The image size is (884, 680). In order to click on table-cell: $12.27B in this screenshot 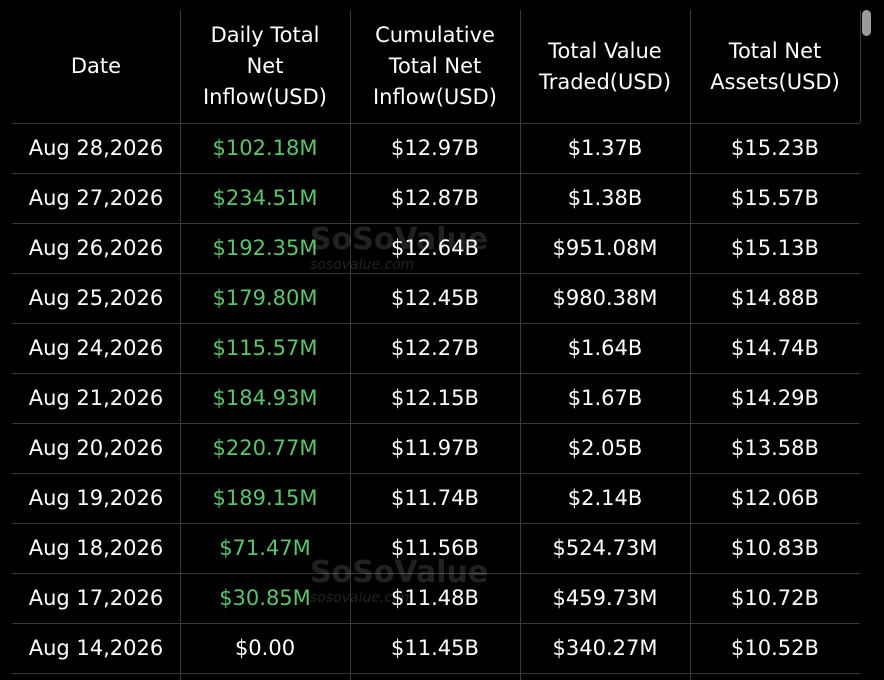, I will do `click(435, 348)`.